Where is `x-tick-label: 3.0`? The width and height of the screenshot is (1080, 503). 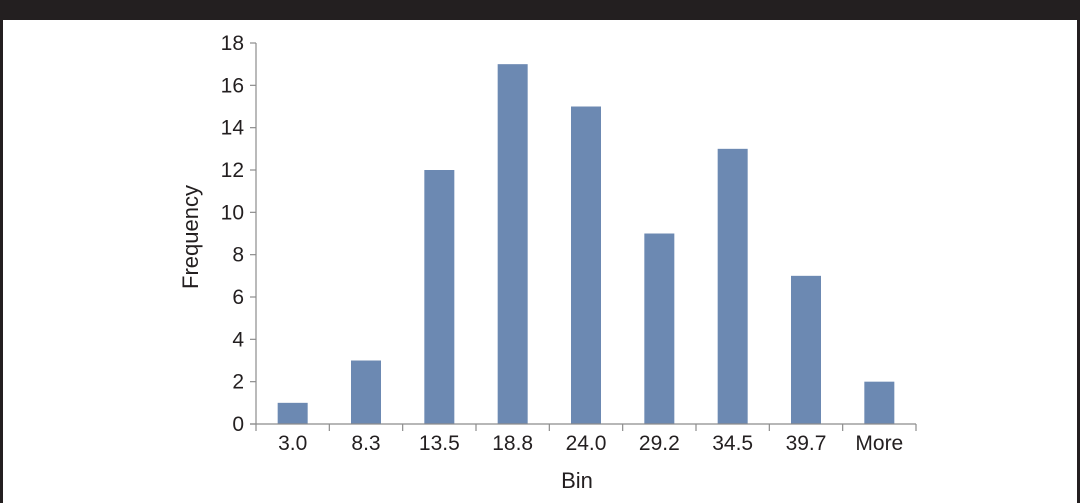 x-tick-label: 3.0 is located at coordinates (292, 443).